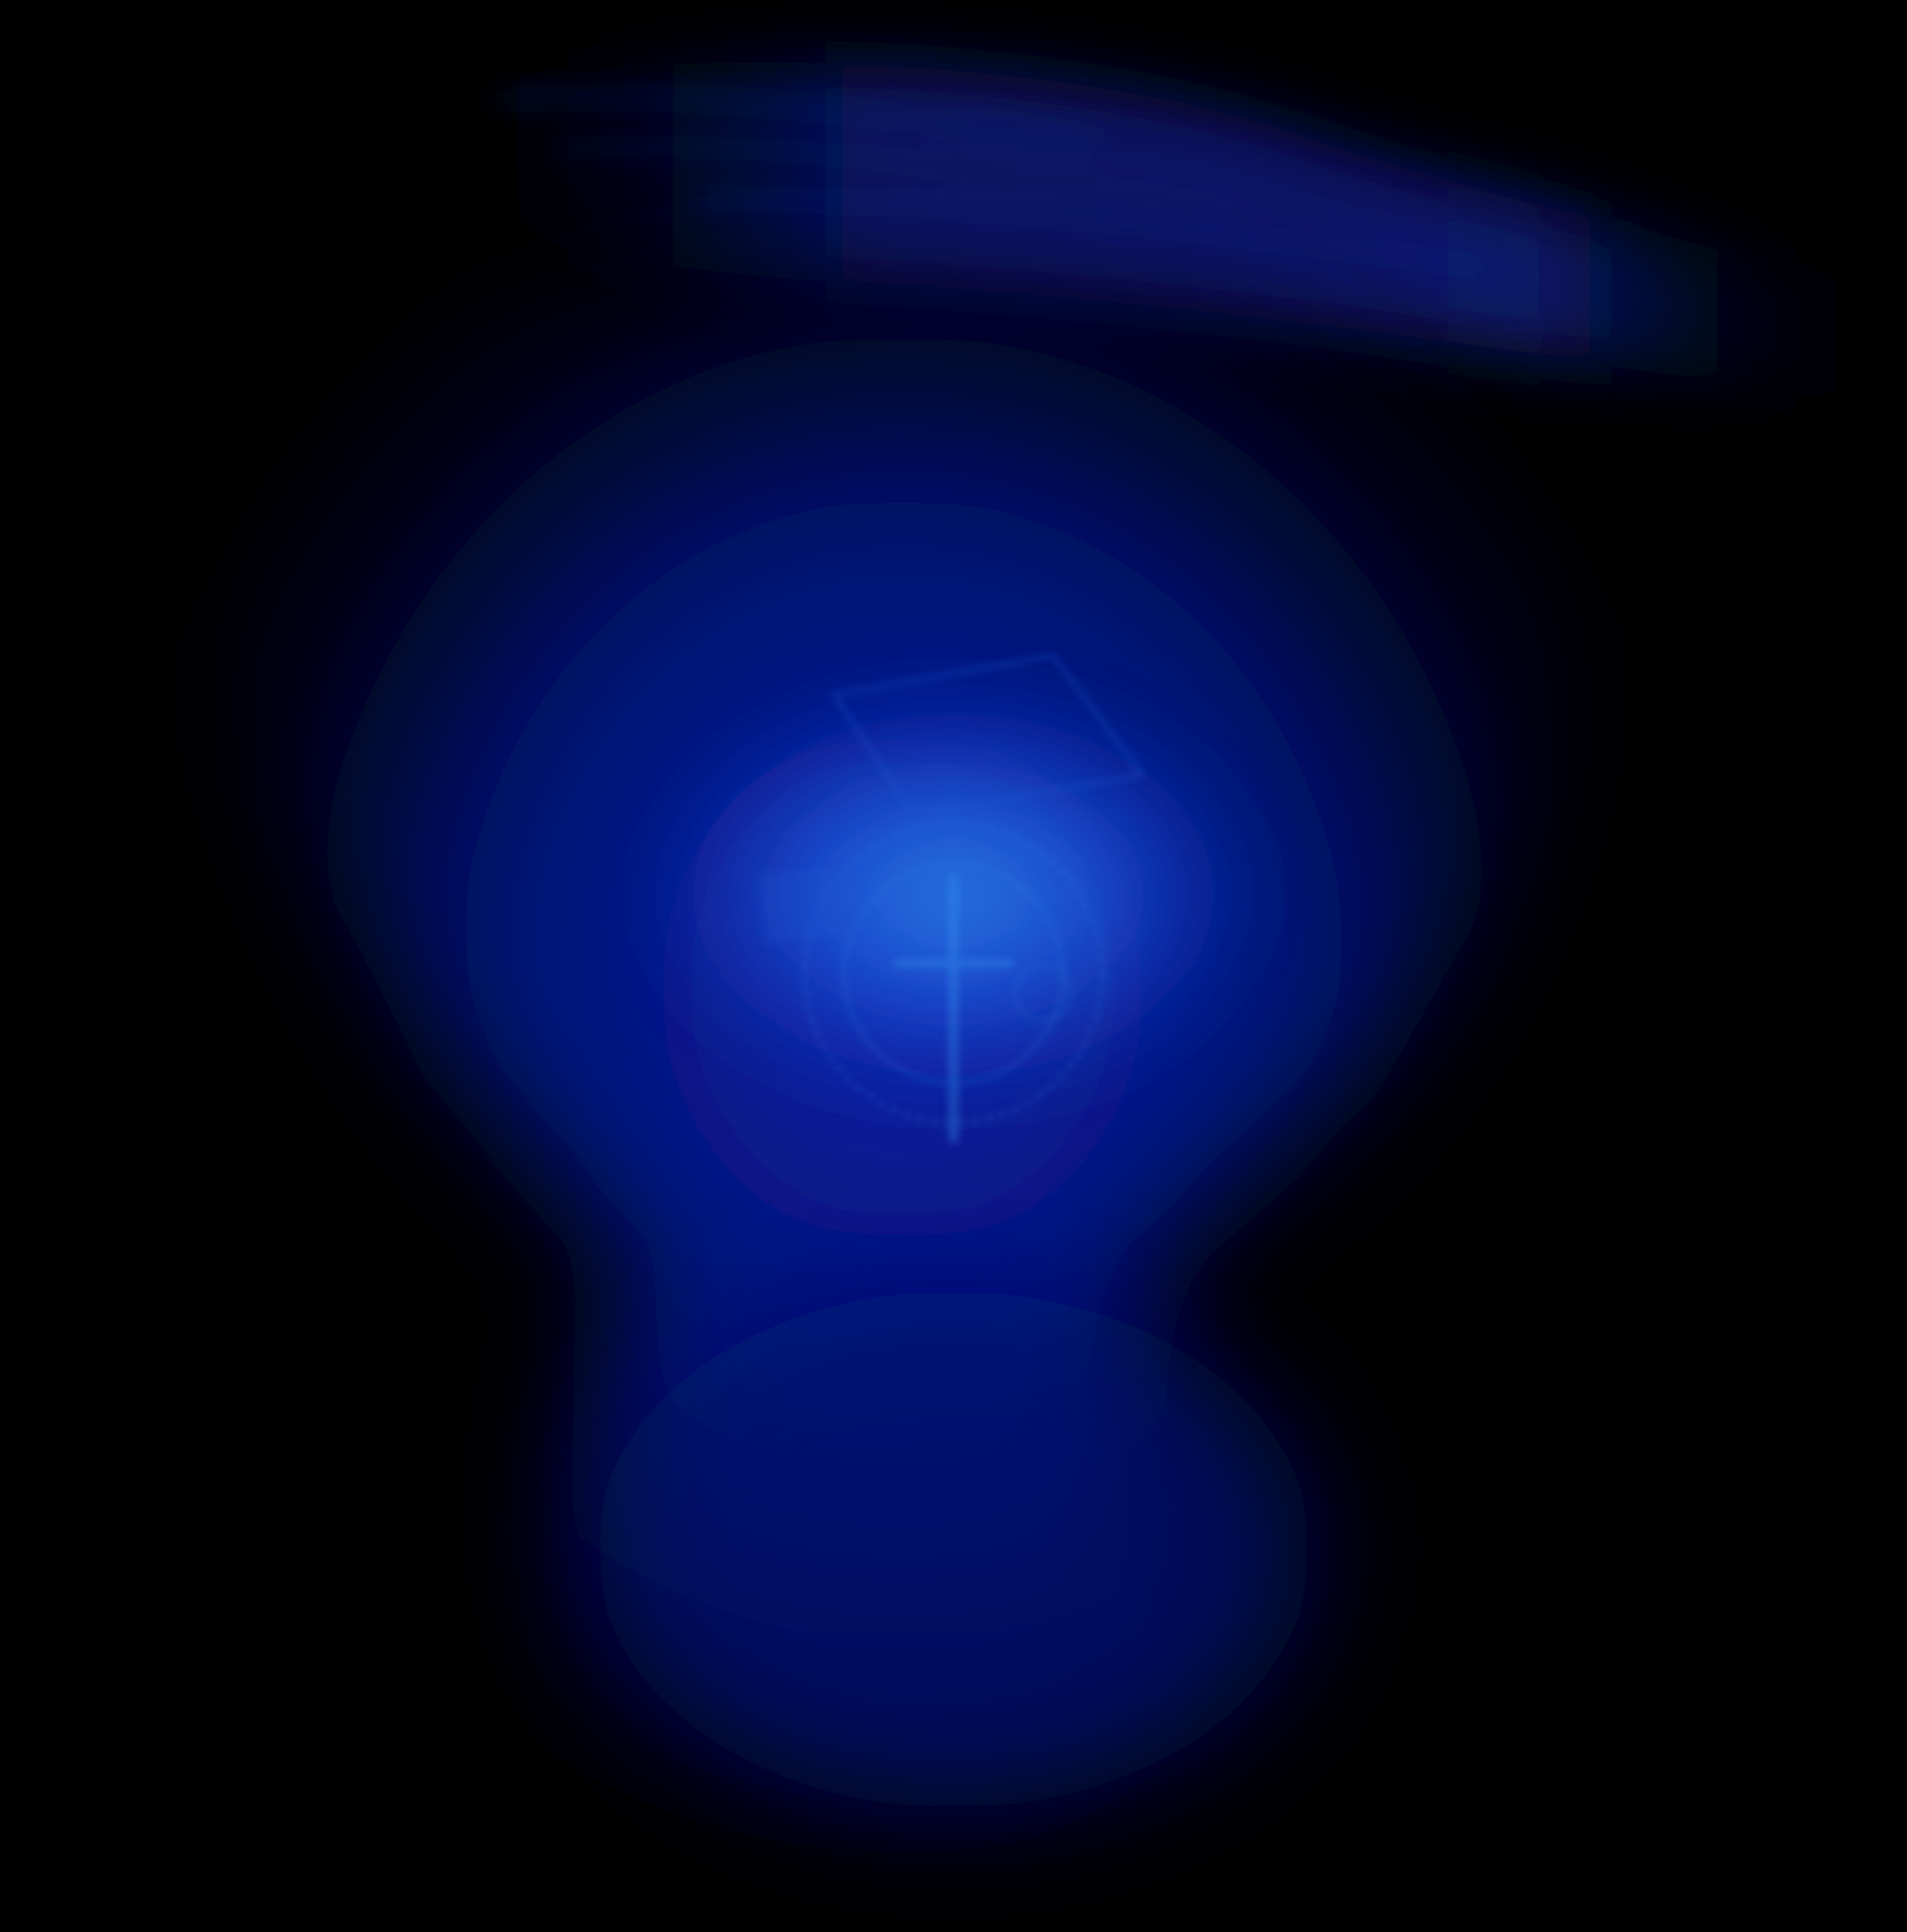 This screenshot has width=1907, height=1932. Describe the element at coordinates (1043, 182) in the screenshot. I see `ripple-streaks` at that location.